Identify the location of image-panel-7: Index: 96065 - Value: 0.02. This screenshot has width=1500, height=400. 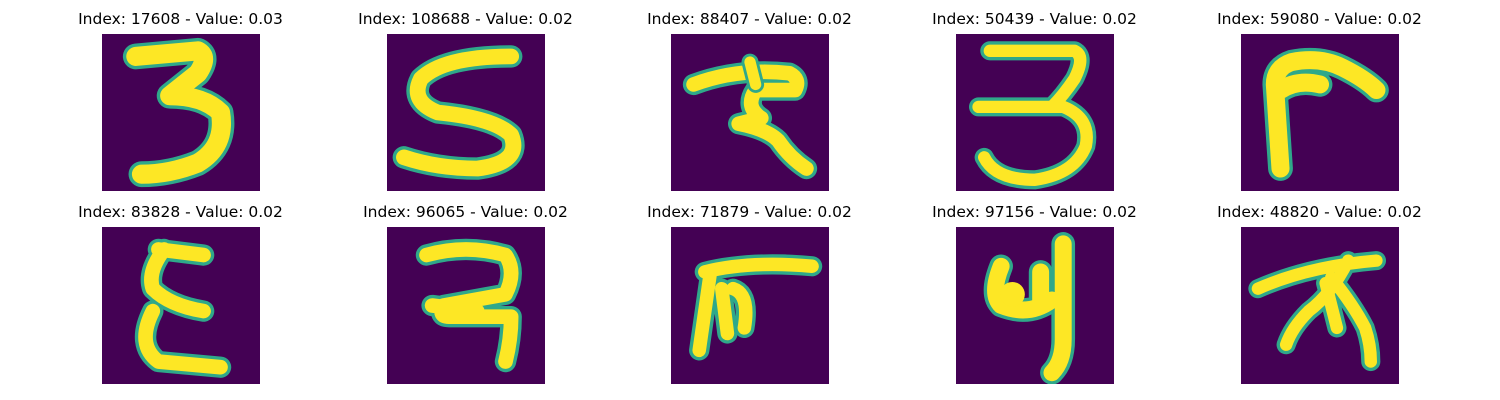
(465, 288).